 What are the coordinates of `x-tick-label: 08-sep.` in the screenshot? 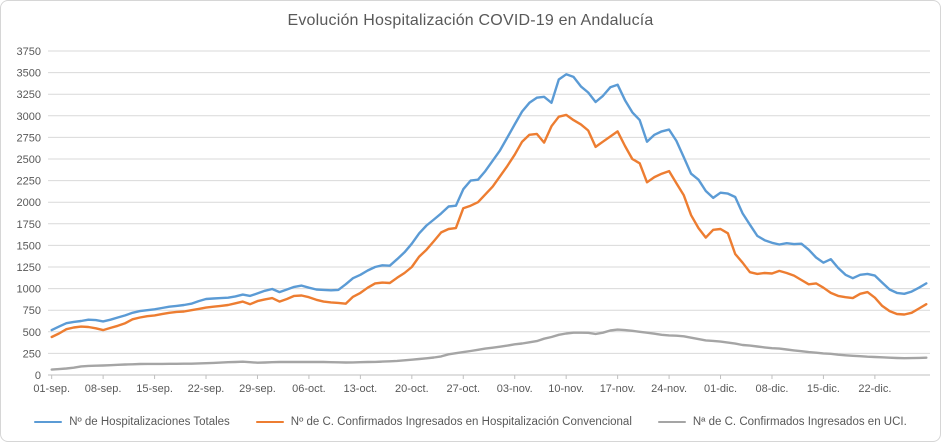 It's located at (103, 389).